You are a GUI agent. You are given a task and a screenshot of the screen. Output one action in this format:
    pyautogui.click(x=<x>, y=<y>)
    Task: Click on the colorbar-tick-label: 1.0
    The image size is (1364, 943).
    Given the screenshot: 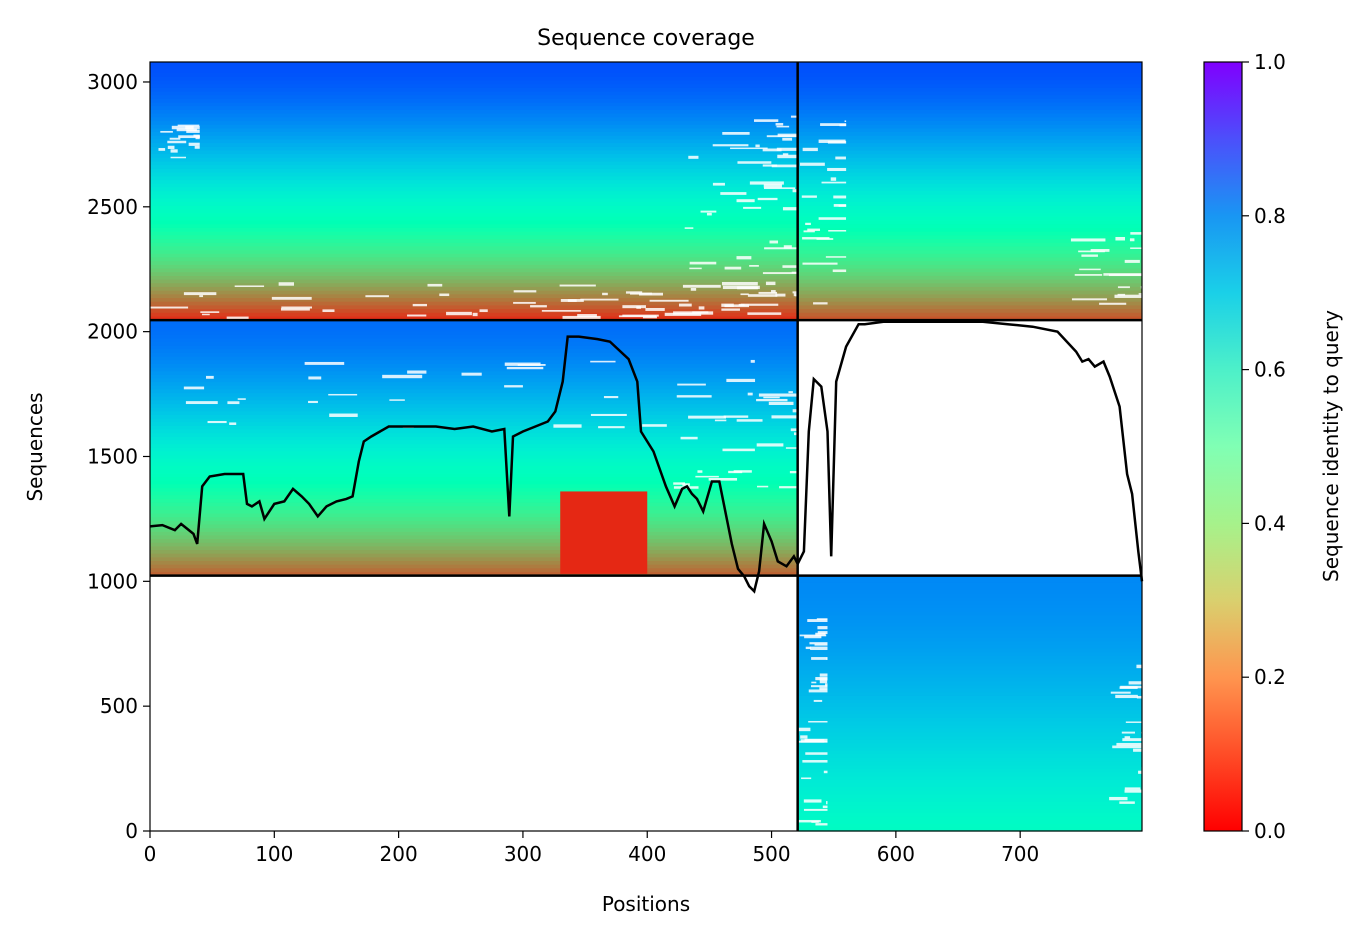 What is the action you would take?
    pyautogui.click(x=1270, y=62)
    